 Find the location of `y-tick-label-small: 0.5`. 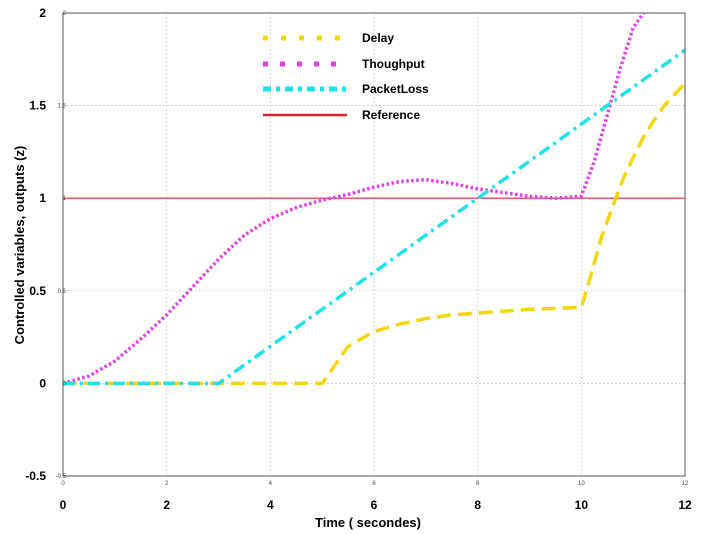

y-tick-label-small: 0.5 is located at coordinates (62, 292).